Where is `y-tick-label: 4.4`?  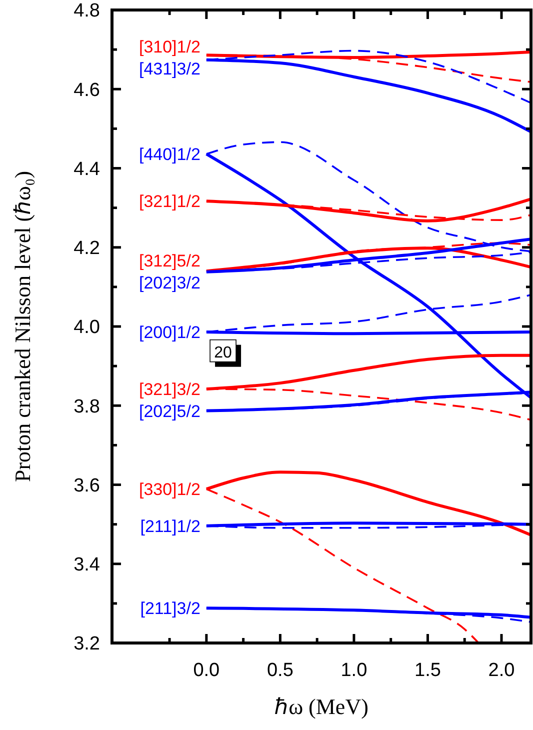
y-tick-label: 4.4 is located at coordinates (87, 169).